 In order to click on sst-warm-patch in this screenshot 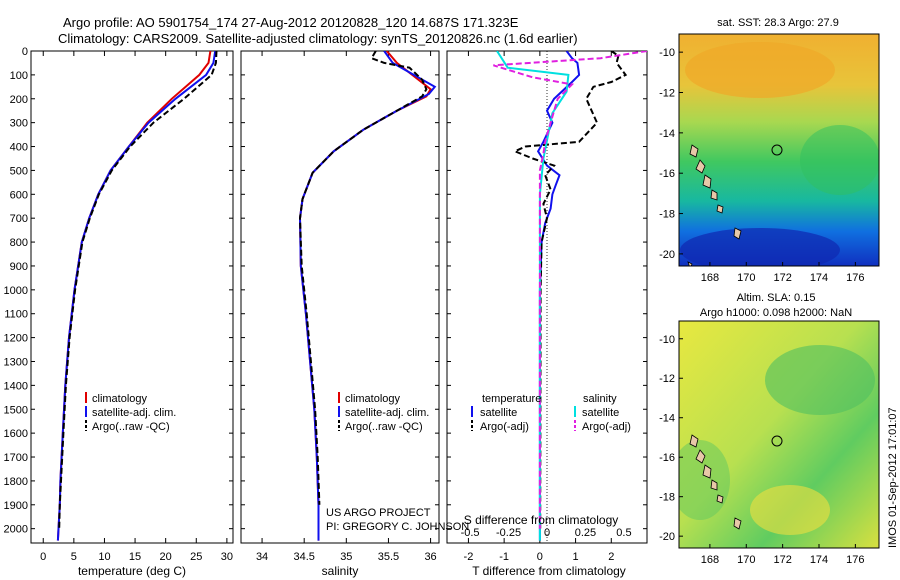, I will do `click(760, 70)`.